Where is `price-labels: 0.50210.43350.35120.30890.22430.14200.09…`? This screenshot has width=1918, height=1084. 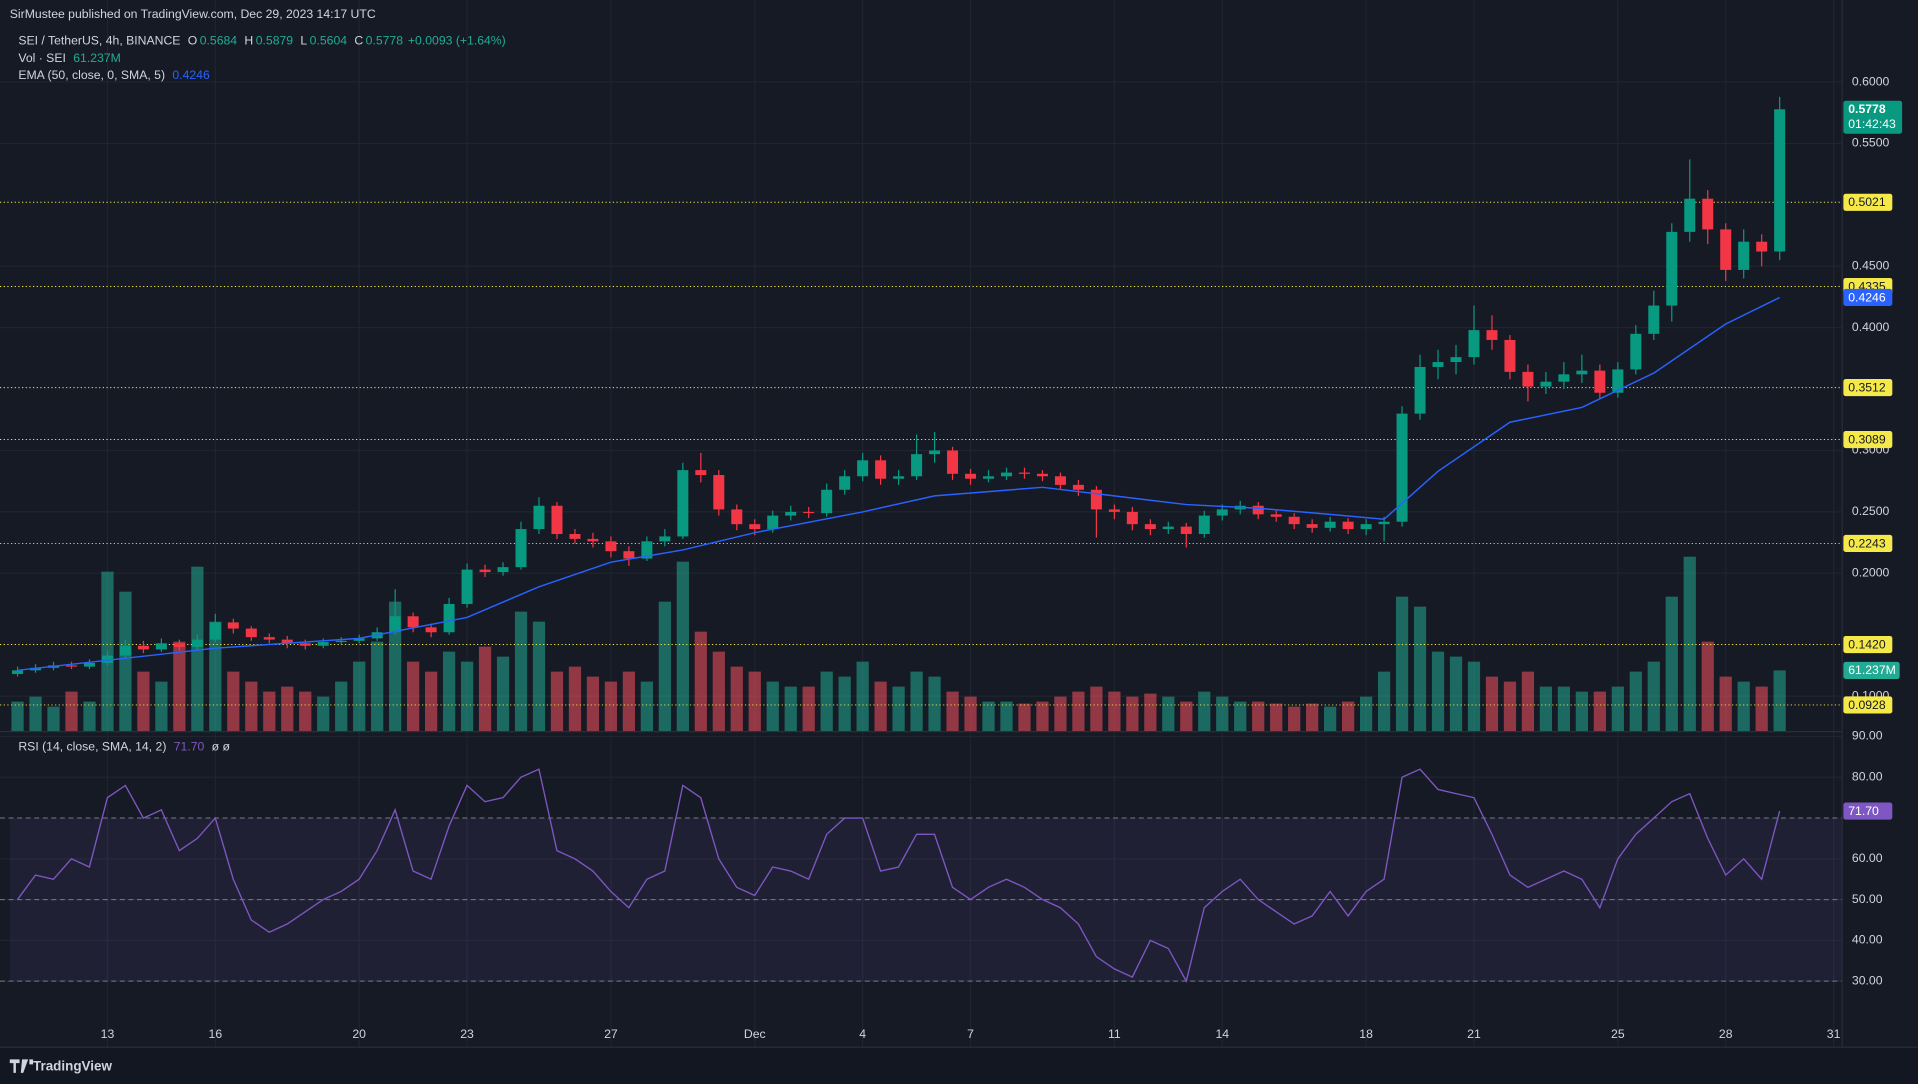
price-labels: 0.50210.43350.35120.30890.22430.14200.09… is located at coordinates (1873, 460).